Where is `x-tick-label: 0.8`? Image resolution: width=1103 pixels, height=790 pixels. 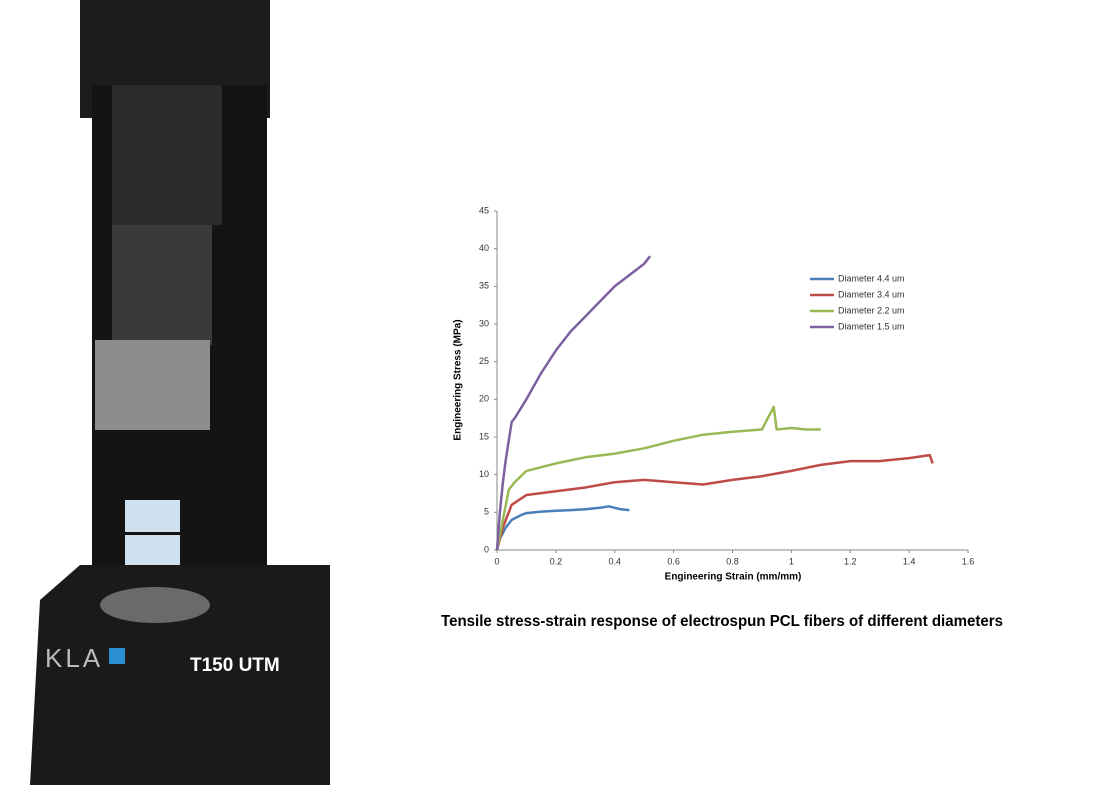 x-tick-label: 0.8 is located at coordinates (732, 561).